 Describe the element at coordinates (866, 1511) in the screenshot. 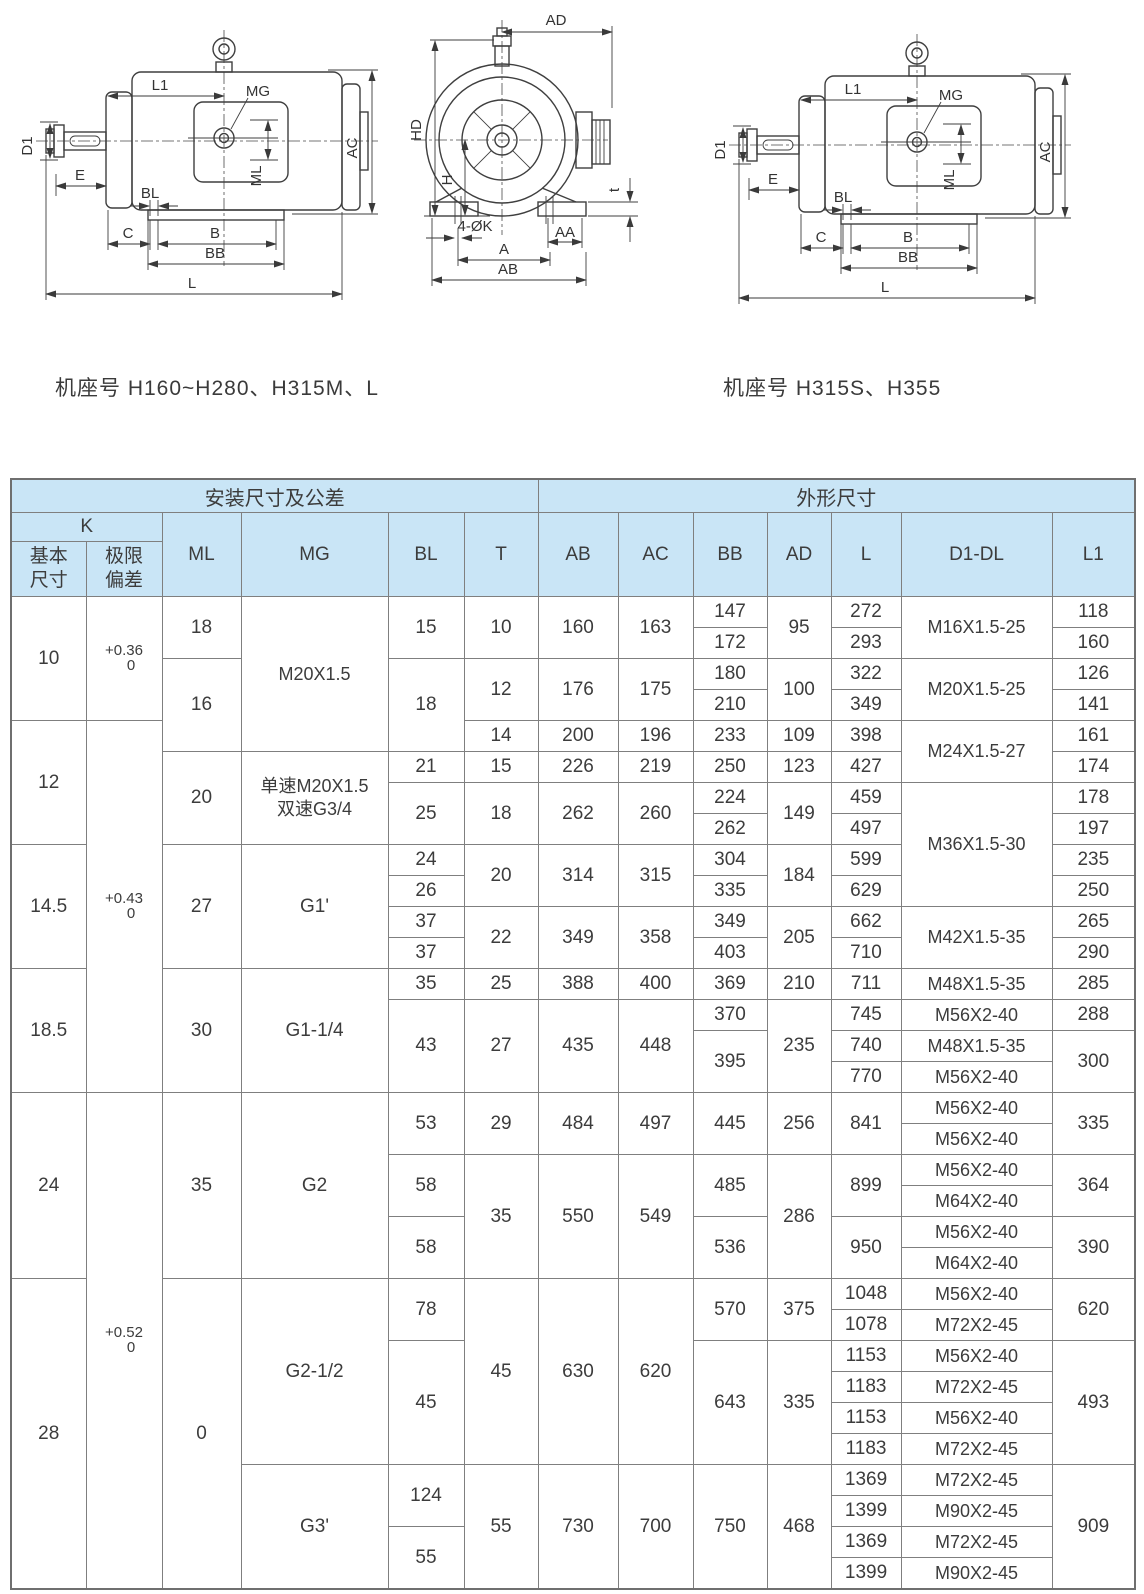

I see `cell-l: 1399` at that location.